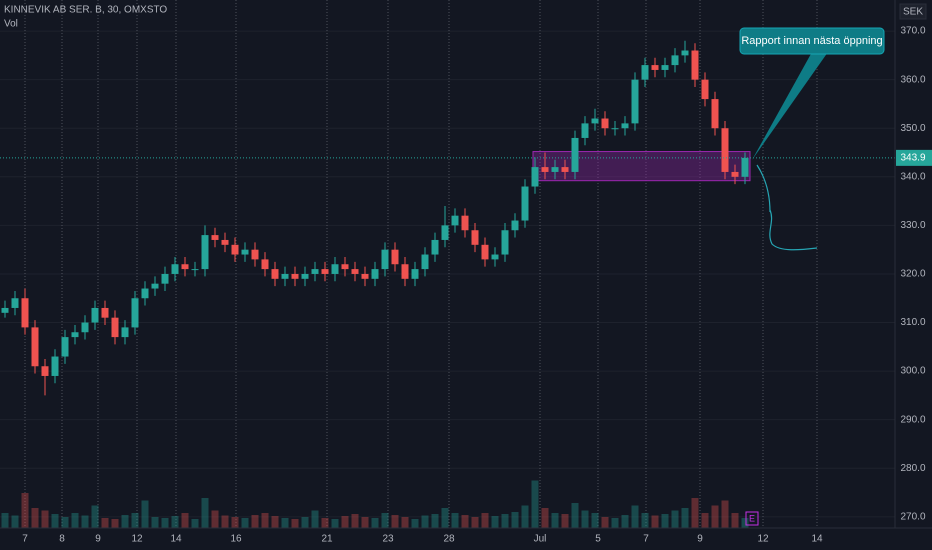 This screenshot has width=932, height=550. I want to click on x-tick-label: 12, so click(137, 539).